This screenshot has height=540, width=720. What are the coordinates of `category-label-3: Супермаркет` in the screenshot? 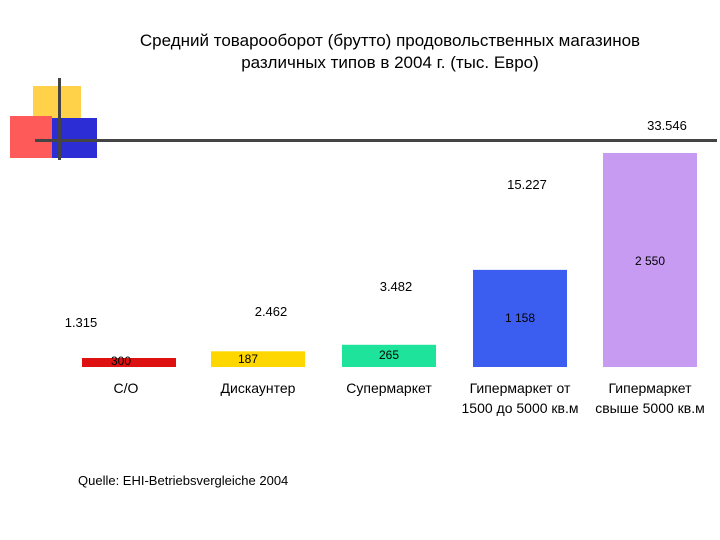 It's located at (389, 388).